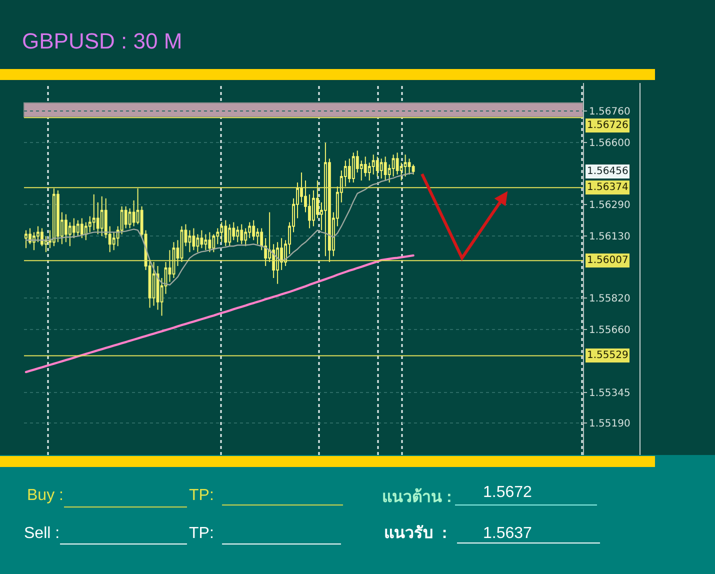 The width and height of the screenshot is (715, 574). I want to click on annotation: 1.56456, so click(607, 171).